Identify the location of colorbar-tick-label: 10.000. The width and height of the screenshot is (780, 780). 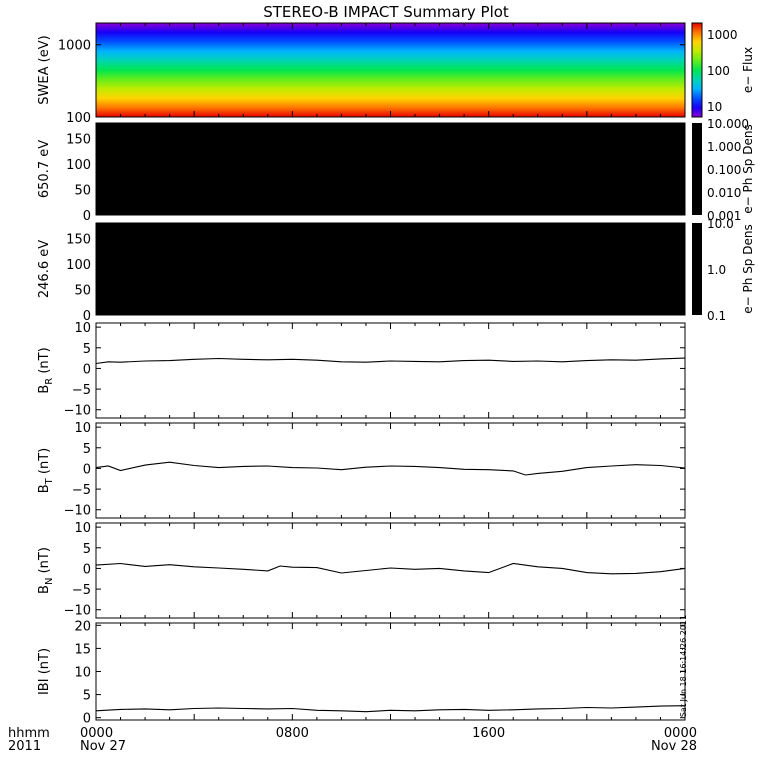
(728, 124).